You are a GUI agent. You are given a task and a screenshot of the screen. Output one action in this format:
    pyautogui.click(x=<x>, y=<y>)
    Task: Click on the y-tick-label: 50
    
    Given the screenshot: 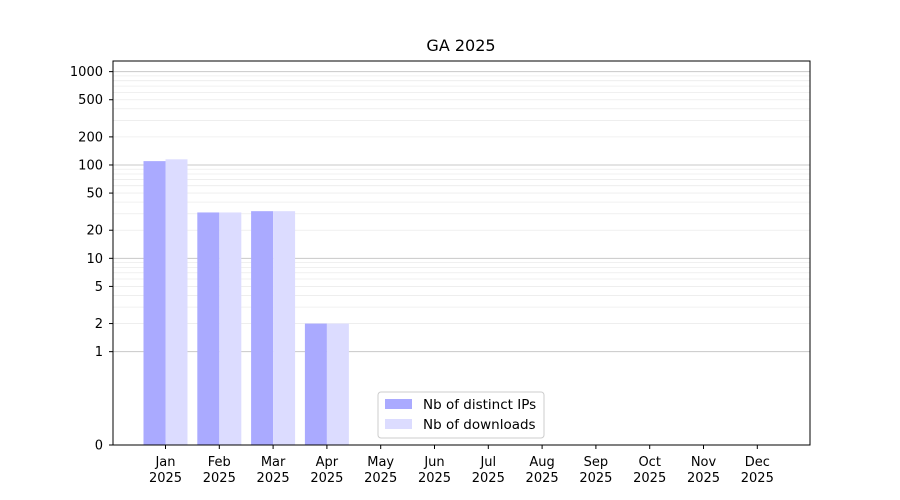 What is the action you would take?
    pyautogui.click(x=94, y=194)
    